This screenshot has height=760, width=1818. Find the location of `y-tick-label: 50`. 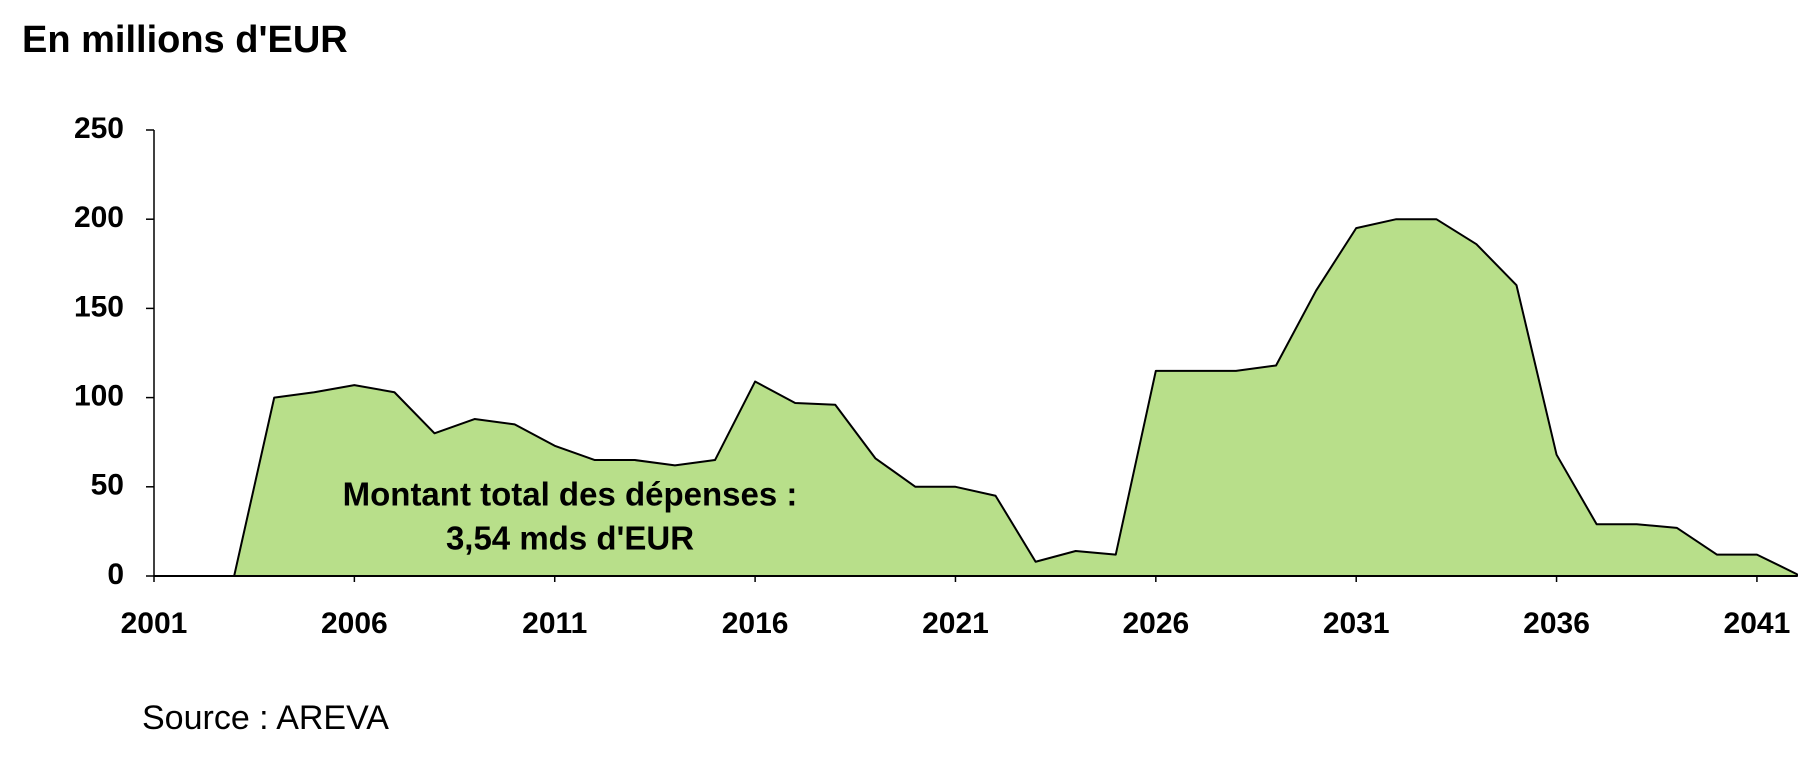

y-tick-label: 50 is located at coordinates (107, 485).